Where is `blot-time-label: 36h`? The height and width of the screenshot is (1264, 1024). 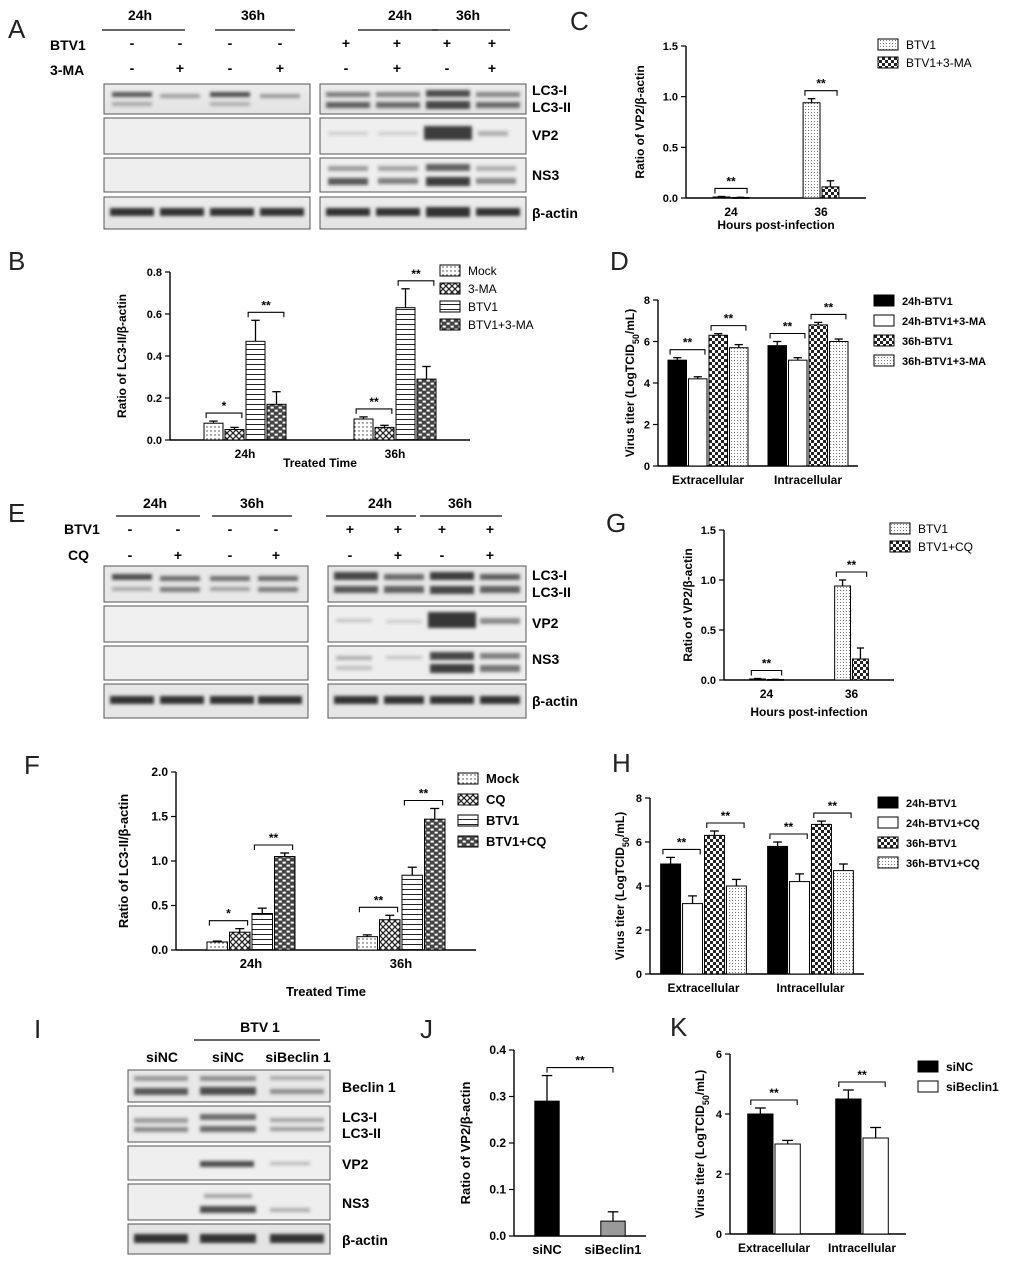
blot-time-label: 36h is located at coordinates (252, 503).